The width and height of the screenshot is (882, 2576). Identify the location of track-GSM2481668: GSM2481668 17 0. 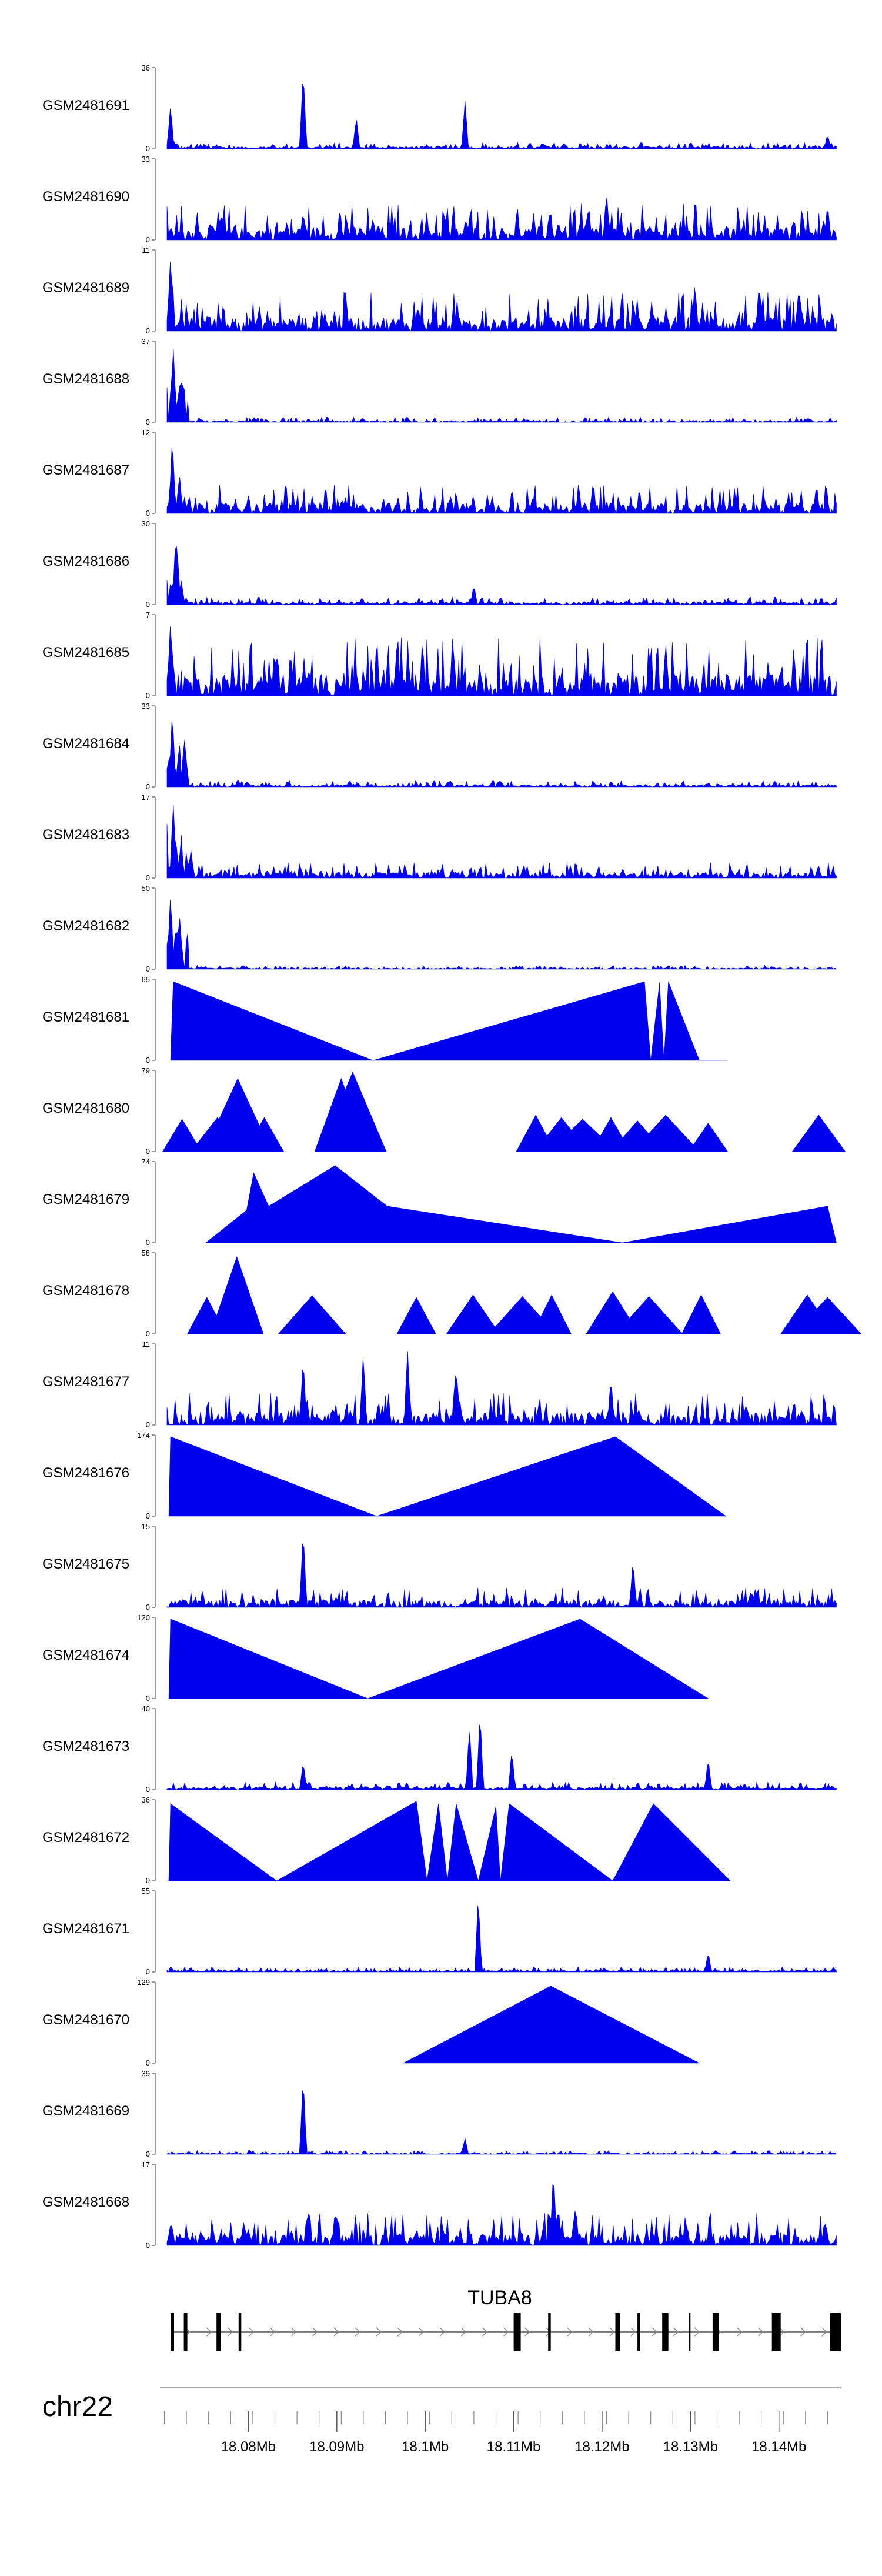
(439, 2205).